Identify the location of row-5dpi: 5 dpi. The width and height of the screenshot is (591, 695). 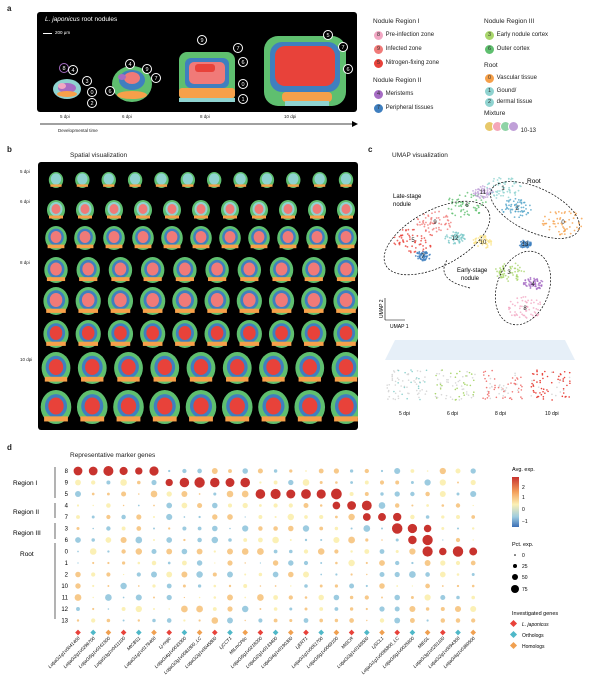
(25, 171).